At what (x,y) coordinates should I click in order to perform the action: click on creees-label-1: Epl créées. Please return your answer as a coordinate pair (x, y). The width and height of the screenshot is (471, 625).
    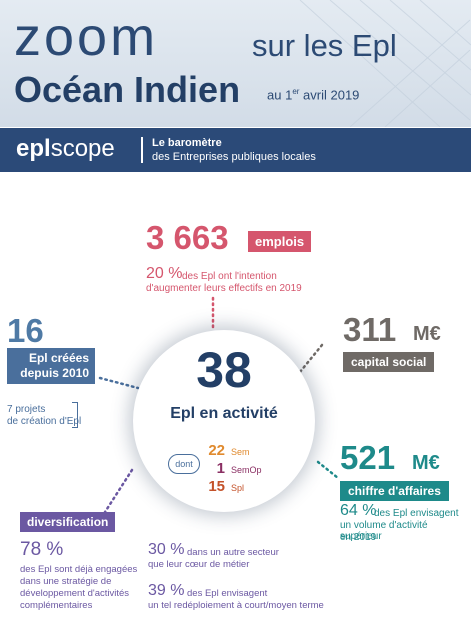
    Looking at the image, I should click on (58, 358).